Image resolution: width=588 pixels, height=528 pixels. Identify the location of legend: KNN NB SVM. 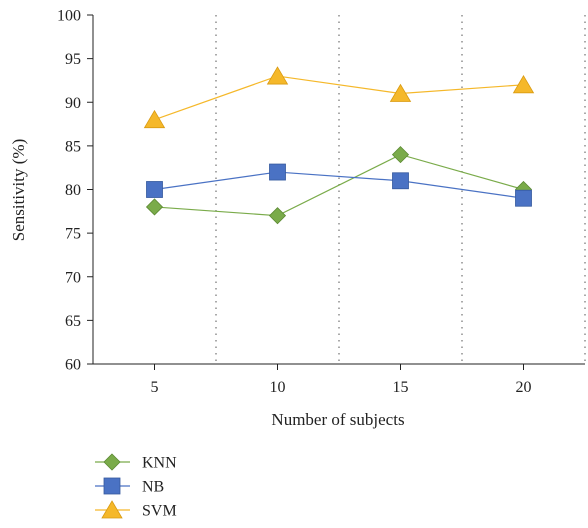
(136, 486).